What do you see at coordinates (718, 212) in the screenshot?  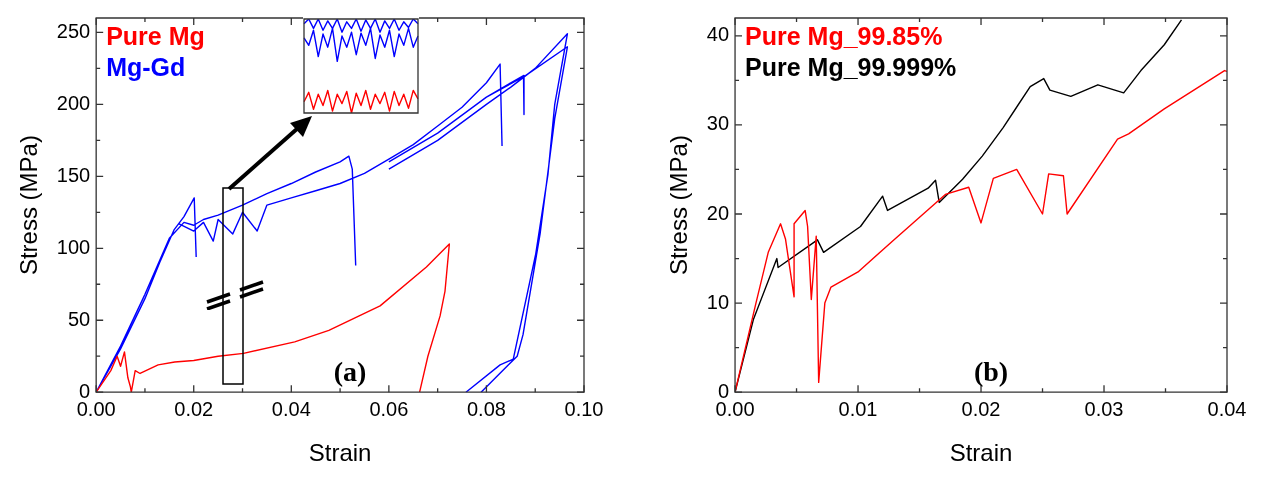 I see `y-tick-label: 20` at bounding box center [718, 212].